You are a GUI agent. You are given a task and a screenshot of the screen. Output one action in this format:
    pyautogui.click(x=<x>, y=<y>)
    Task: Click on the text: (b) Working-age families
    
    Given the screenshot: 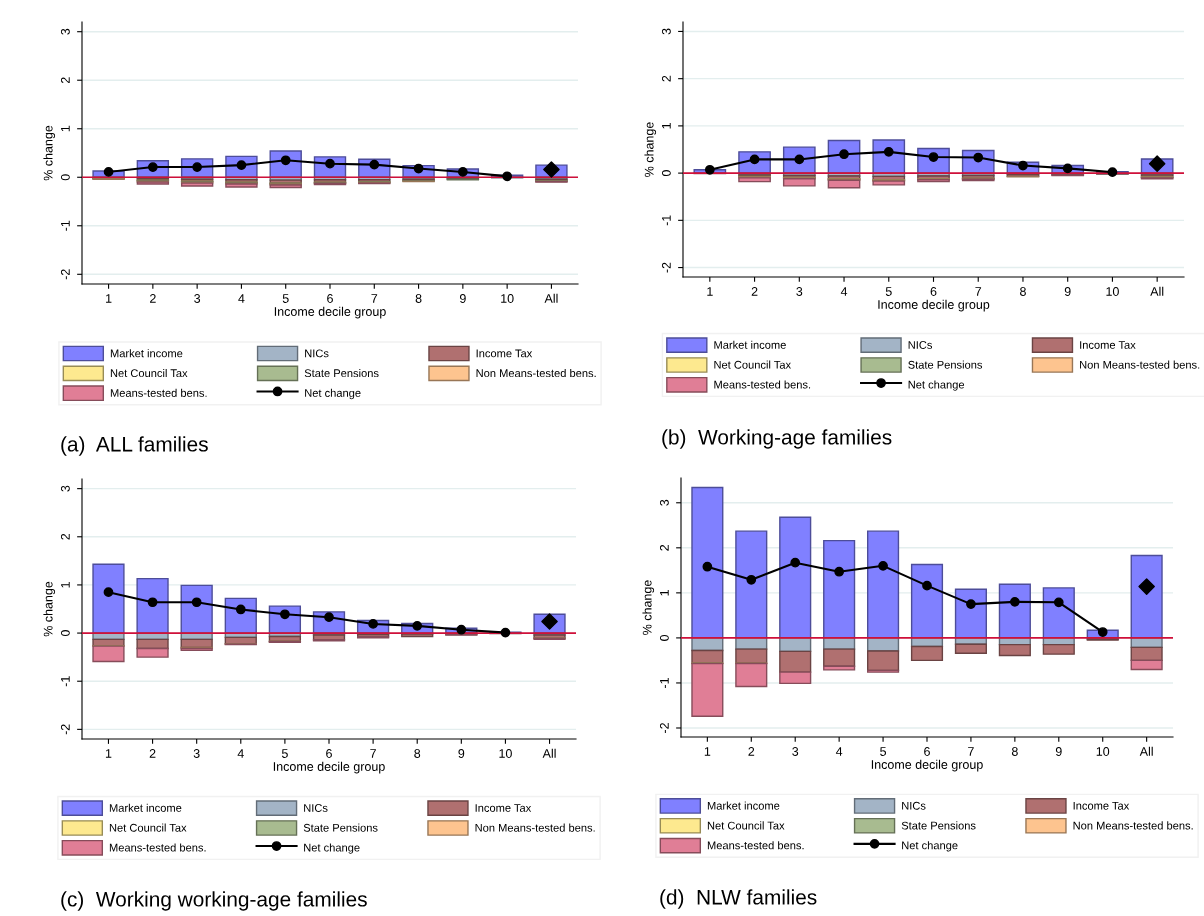 What is the action you would take?
    pyautogui.click(x=777, y=439)
    